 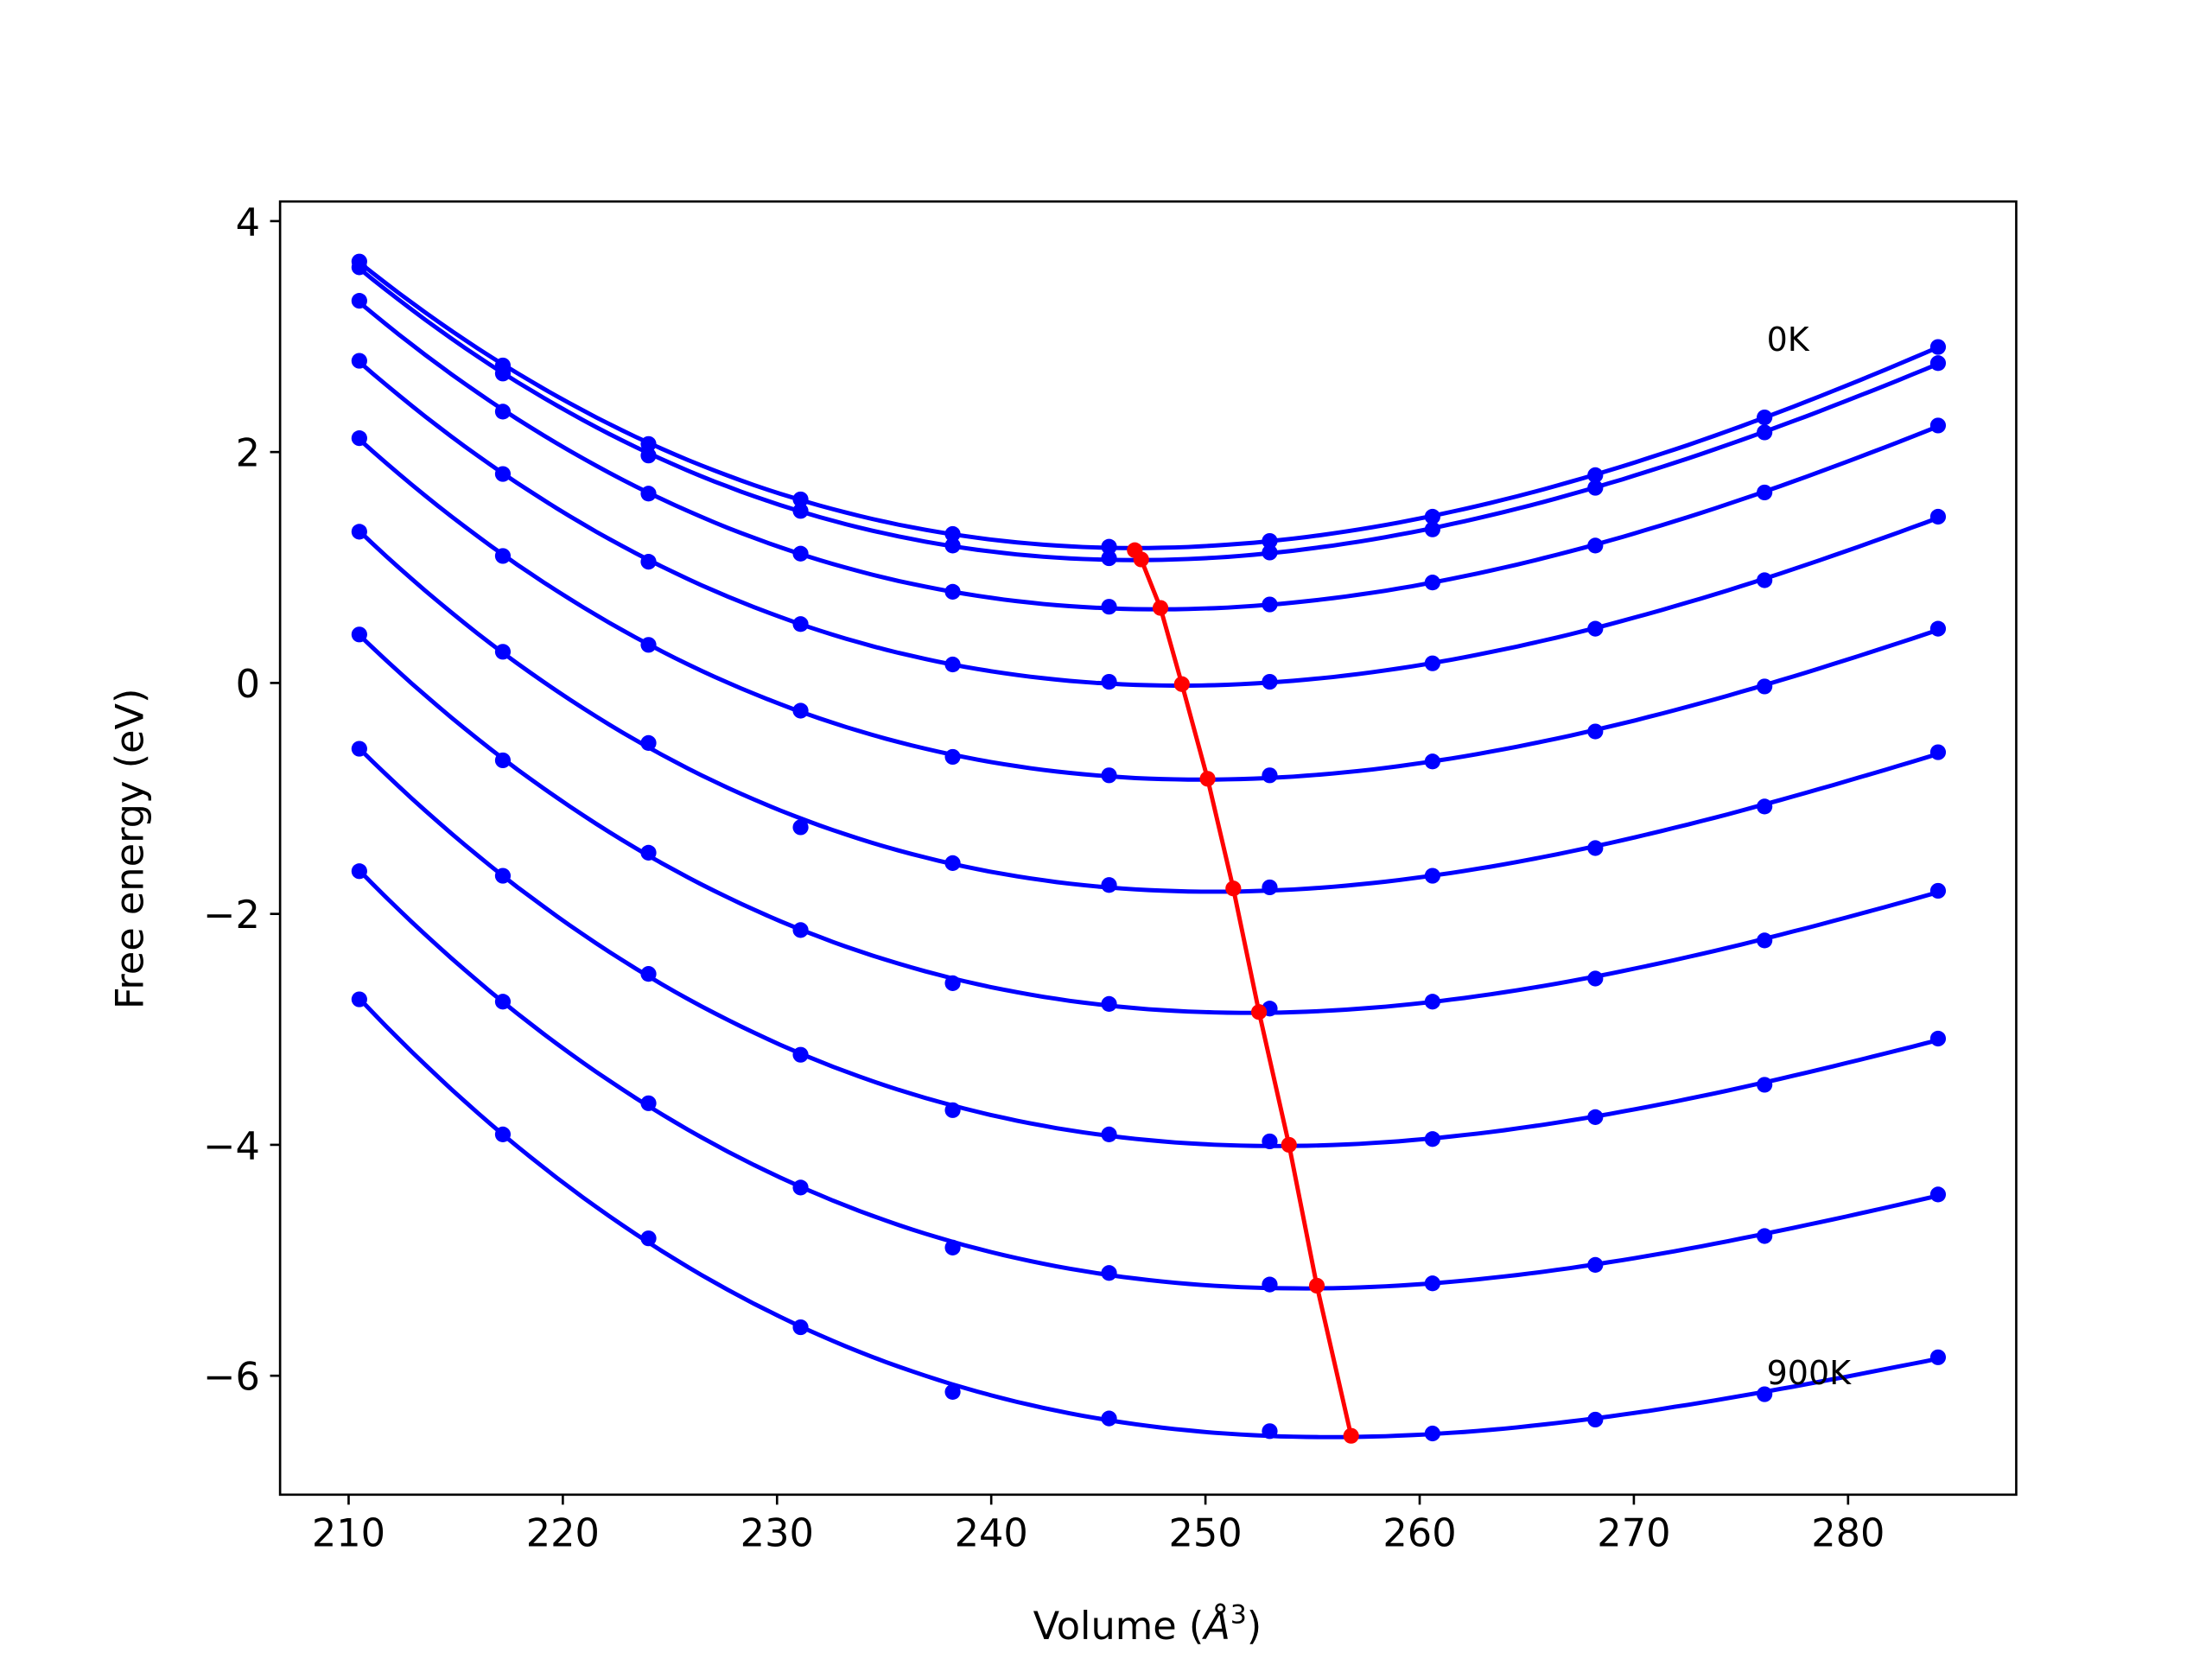 What do you see at coordinates (1243, 993) in the screenshot?
I see `minima-line` at bounding box center [1243, 993].